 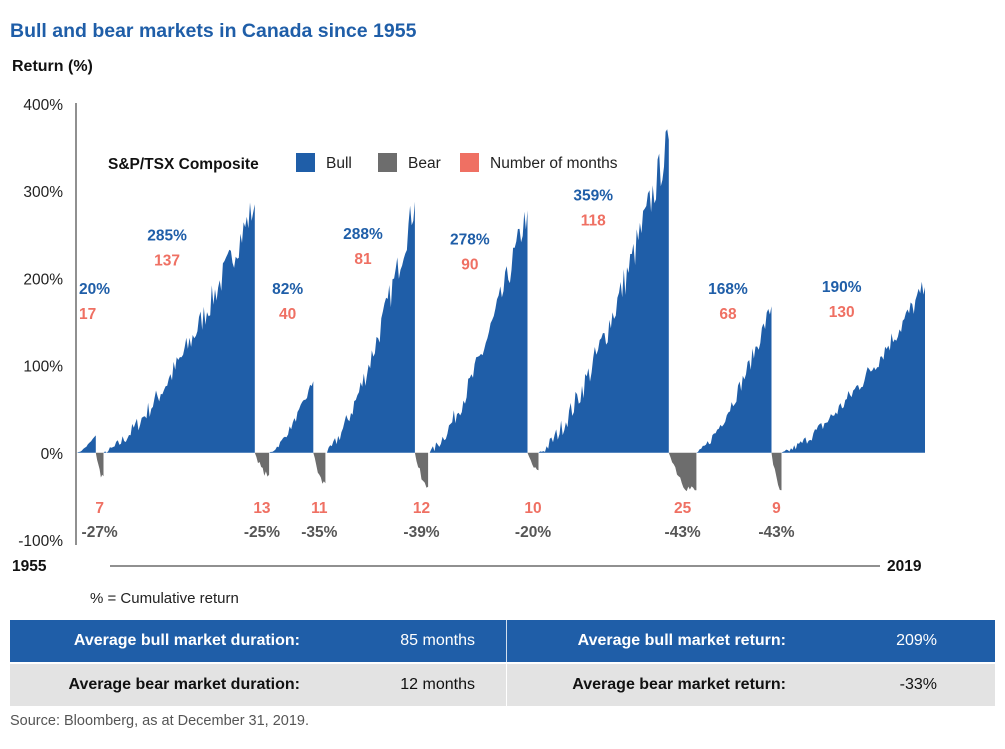 I want to click on legend-bull-swatch, so click(x=305, y=162).